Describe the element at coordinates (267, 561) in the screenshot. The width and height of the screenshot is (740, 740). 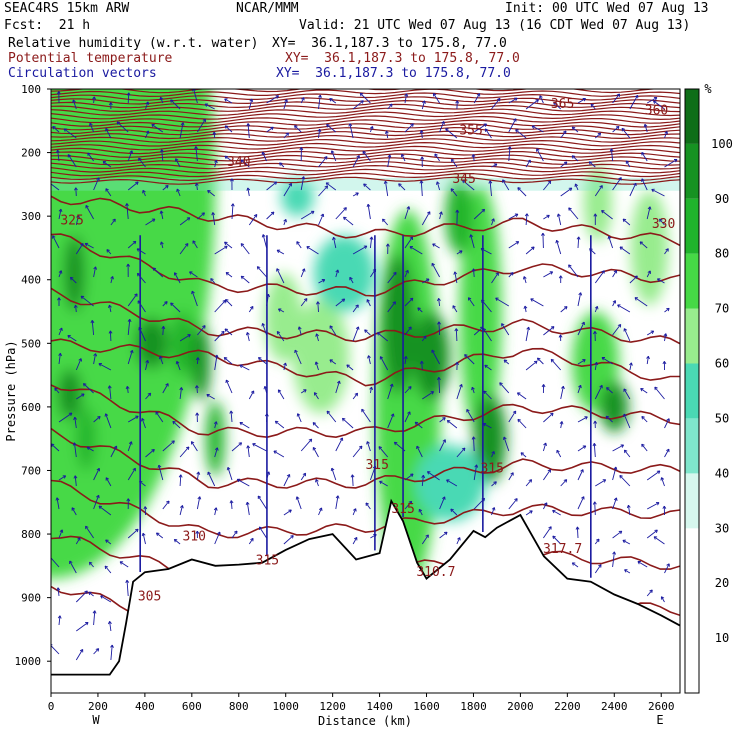
I see `theta-label: 315` at that location.